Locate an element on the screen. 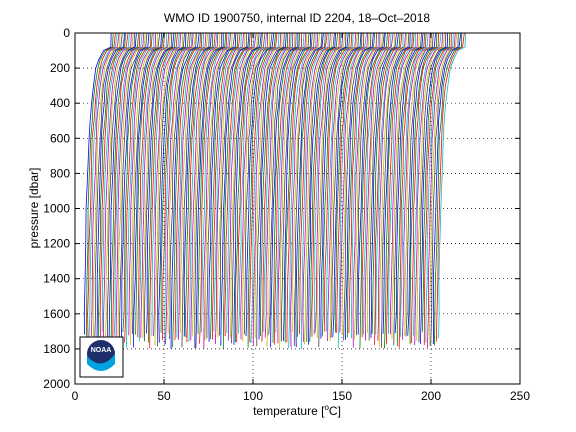  y-tick-label: 600 is located at coordinates (60, 138).